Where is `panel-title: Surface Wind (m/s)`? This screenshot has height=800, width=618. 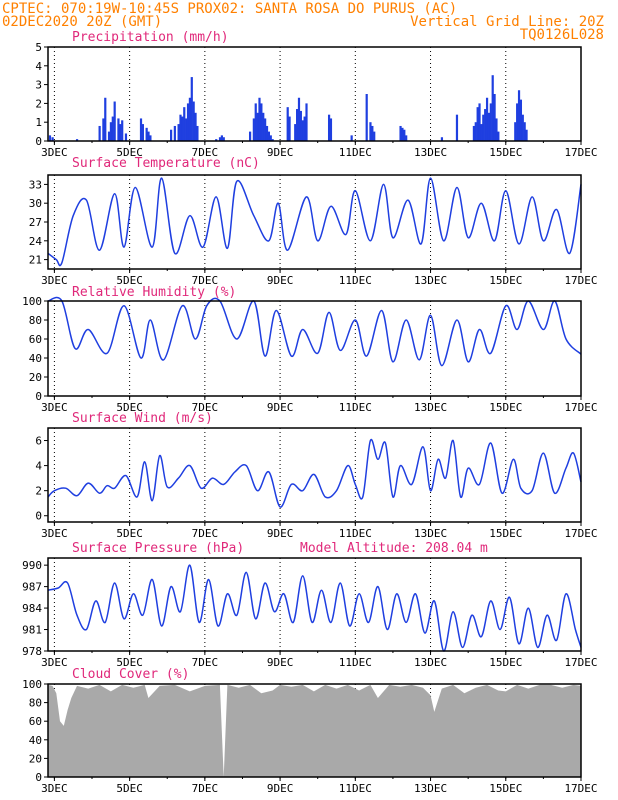 panel-title: Surface Wind (m/s) is located at coordinates (142, 418).